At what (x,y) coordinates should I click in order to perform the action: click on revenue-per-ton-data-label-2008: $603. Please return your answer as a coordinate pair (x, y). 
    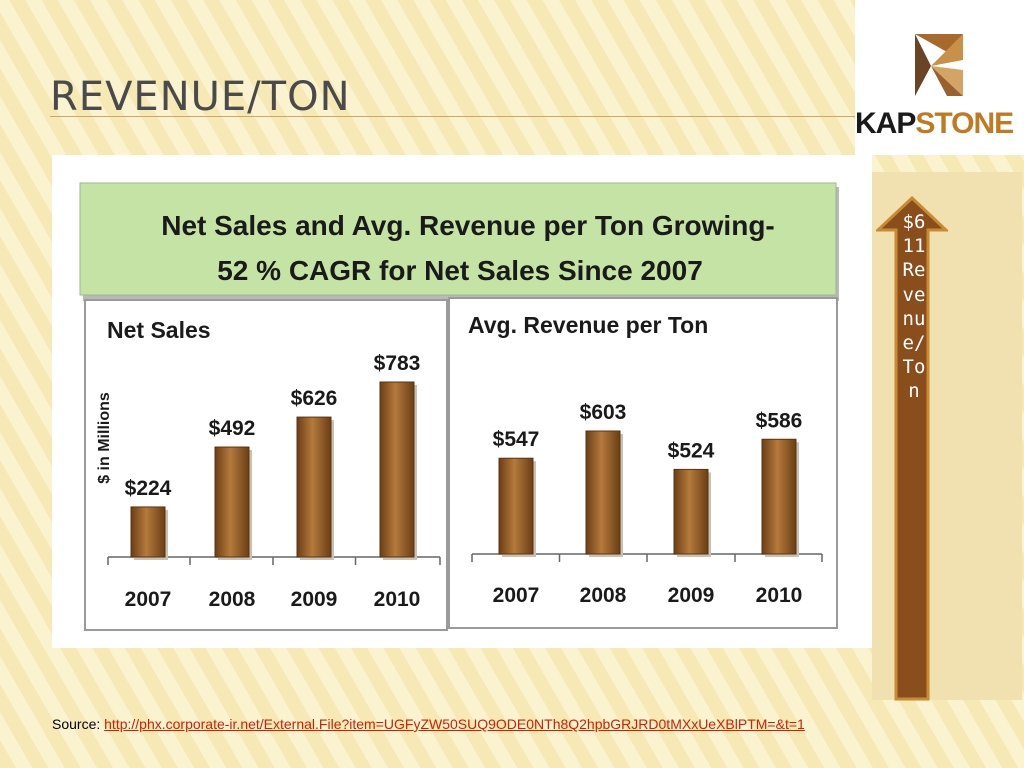
    Looking at the image, I should click on (603, 412).